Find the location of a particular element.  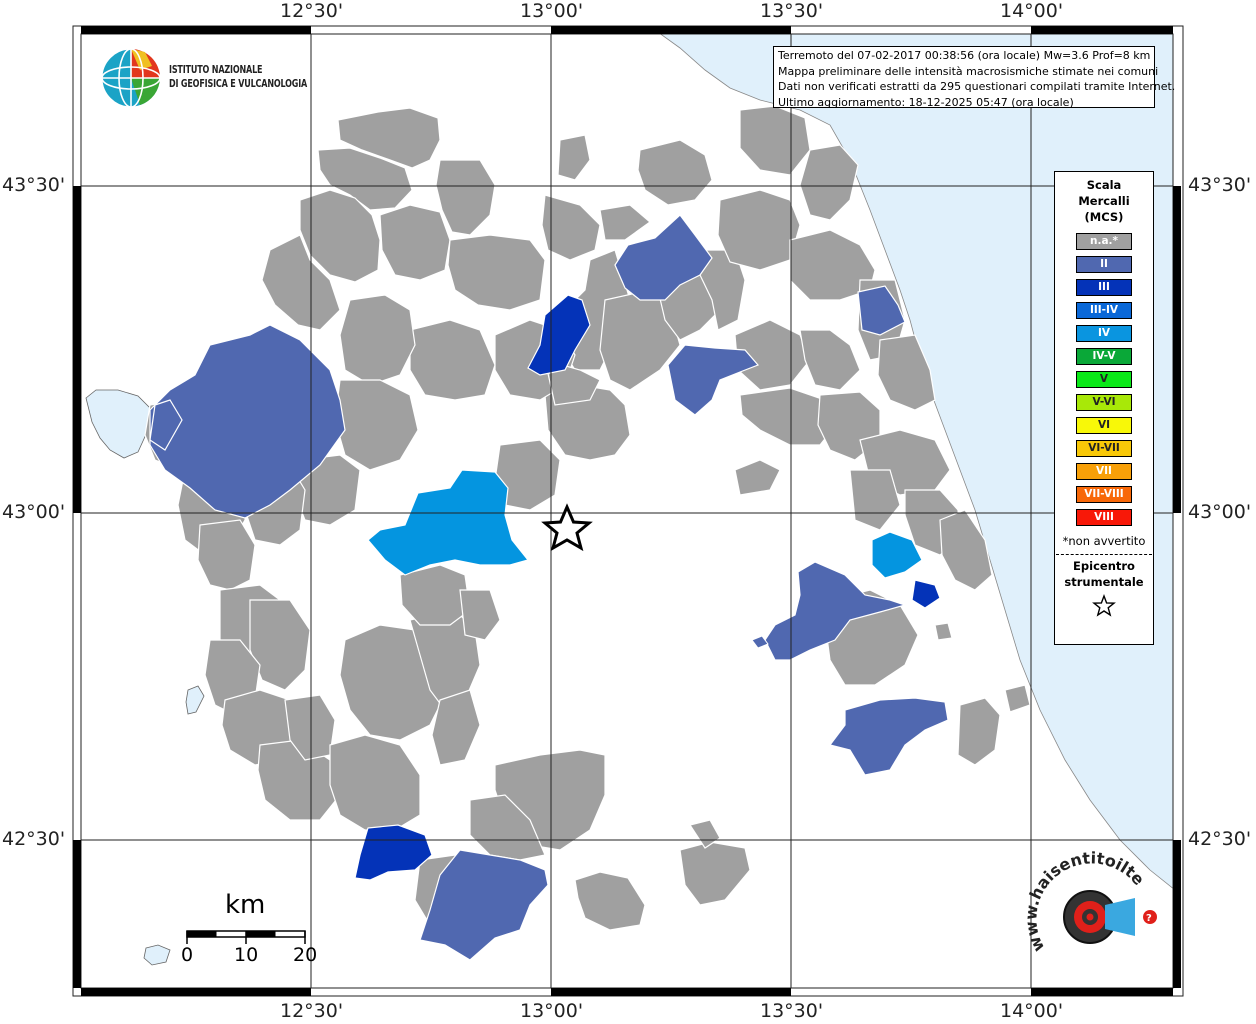

legend-item: V is located at coordinates (1104, 379).